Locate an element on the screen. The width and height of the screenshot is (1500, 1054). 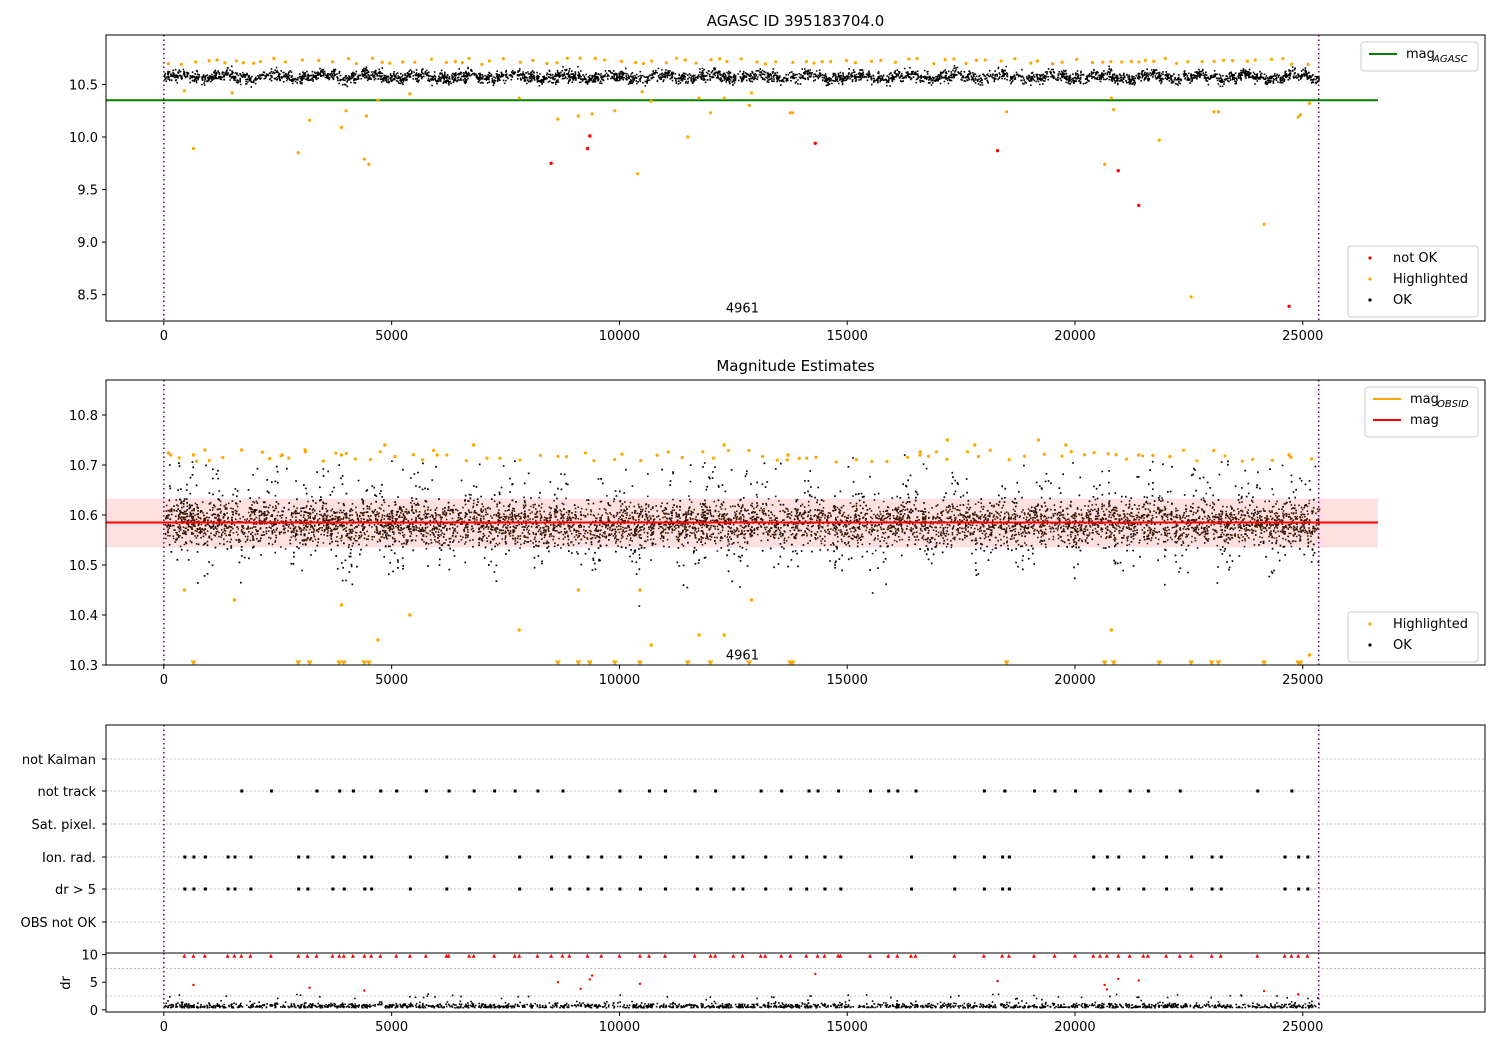
y-tick-label: 10.3 is located at coordinates (83, 666).